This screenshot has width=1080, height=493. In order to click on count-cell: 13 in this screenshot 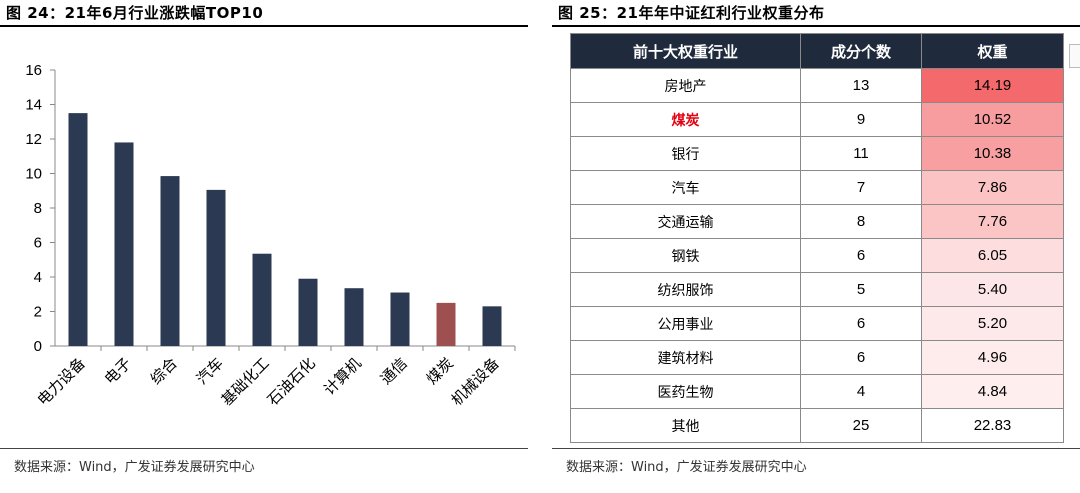, I will do `click(861, 85)`.